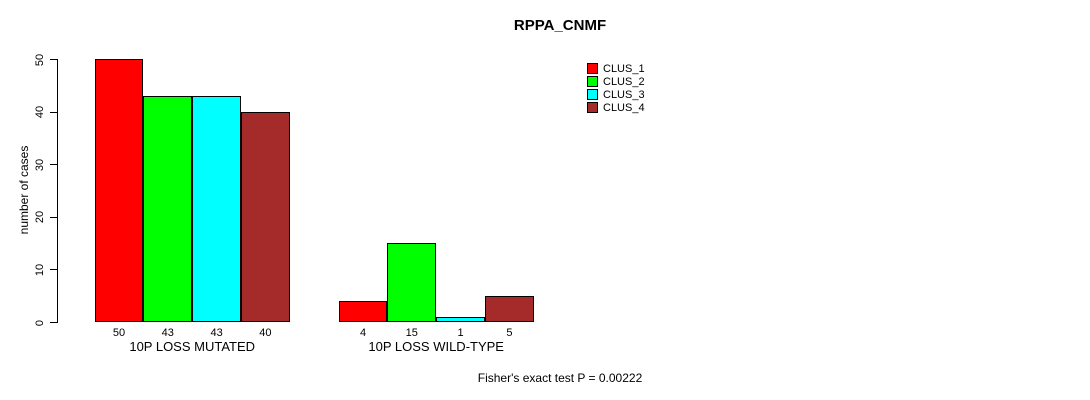  Describe the element at coordinates (40, 60) in the screenshot. I see `y-tick-label: 50` at that location.